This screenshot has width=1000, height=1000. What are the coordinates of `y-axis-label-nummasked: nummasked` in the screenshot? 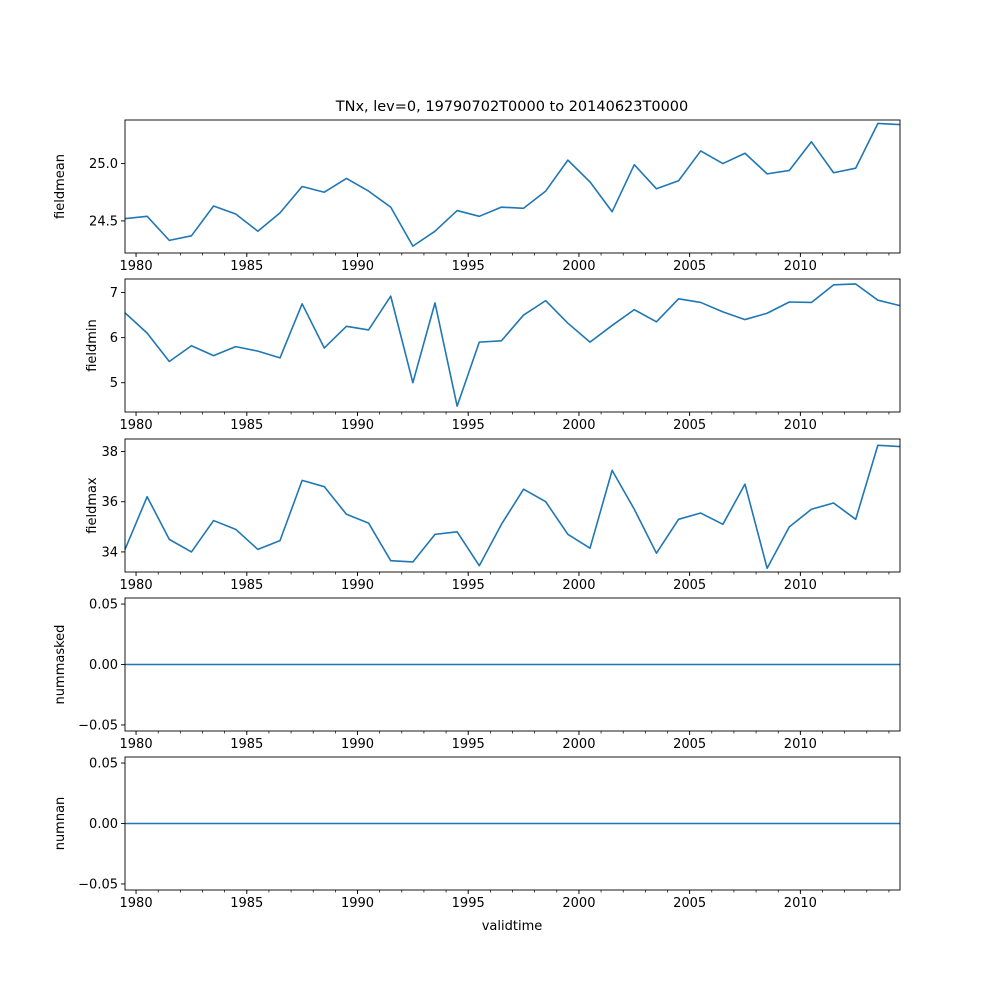 It's located at (60, 665).